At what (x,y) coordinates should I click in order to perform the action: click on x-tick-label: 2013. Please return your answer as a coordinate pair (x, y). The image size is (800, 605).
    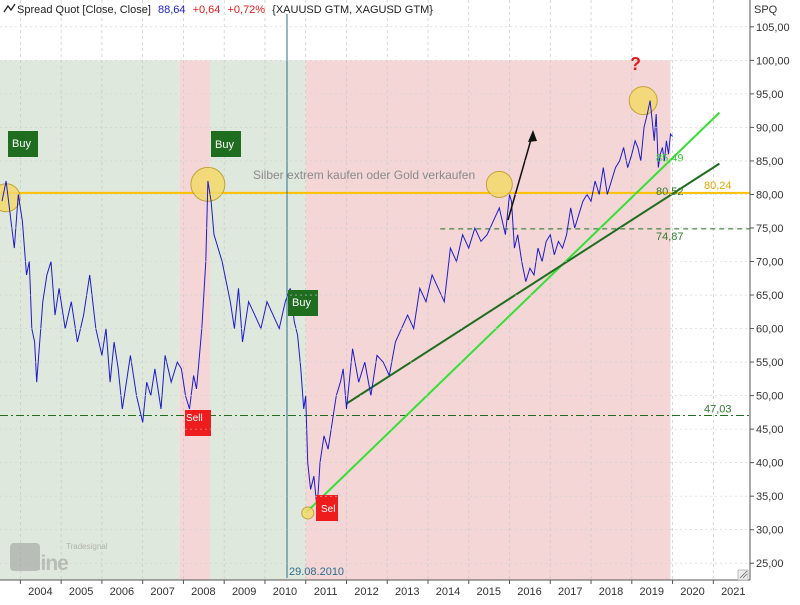
    Looking at the image, I should click on (407, 592).